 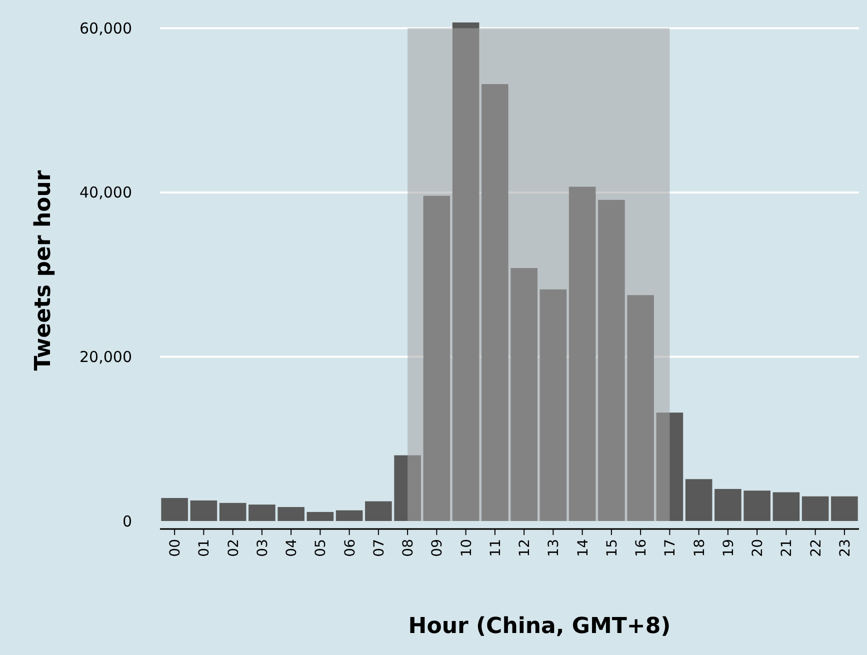 I want to click on x-tick-label: 07, so click(x=379, y=548).